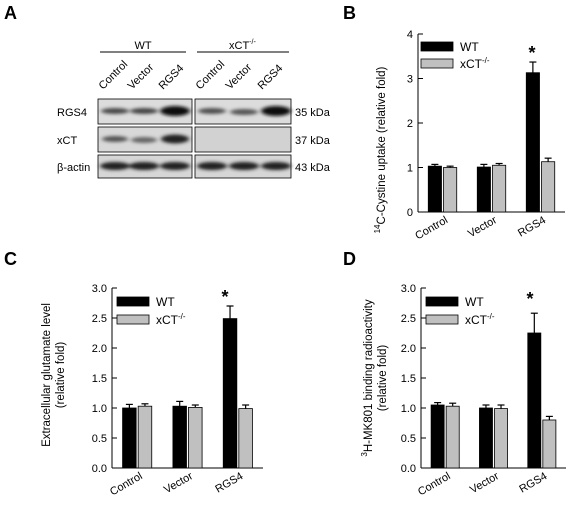 The height and width of the screenshot is (515, 586). Describe the element at coordinates (410, 35) in the screenshot. I see `y-tick-label: 4` at that location.